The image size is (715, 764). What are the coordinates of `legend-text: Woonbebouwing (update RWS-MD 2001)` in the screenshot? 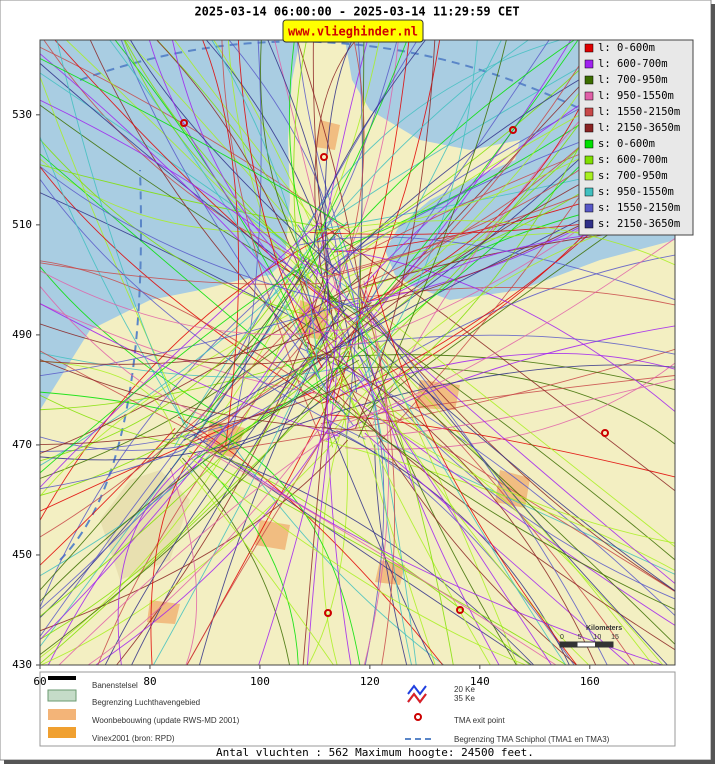 It's located at (166, 720).